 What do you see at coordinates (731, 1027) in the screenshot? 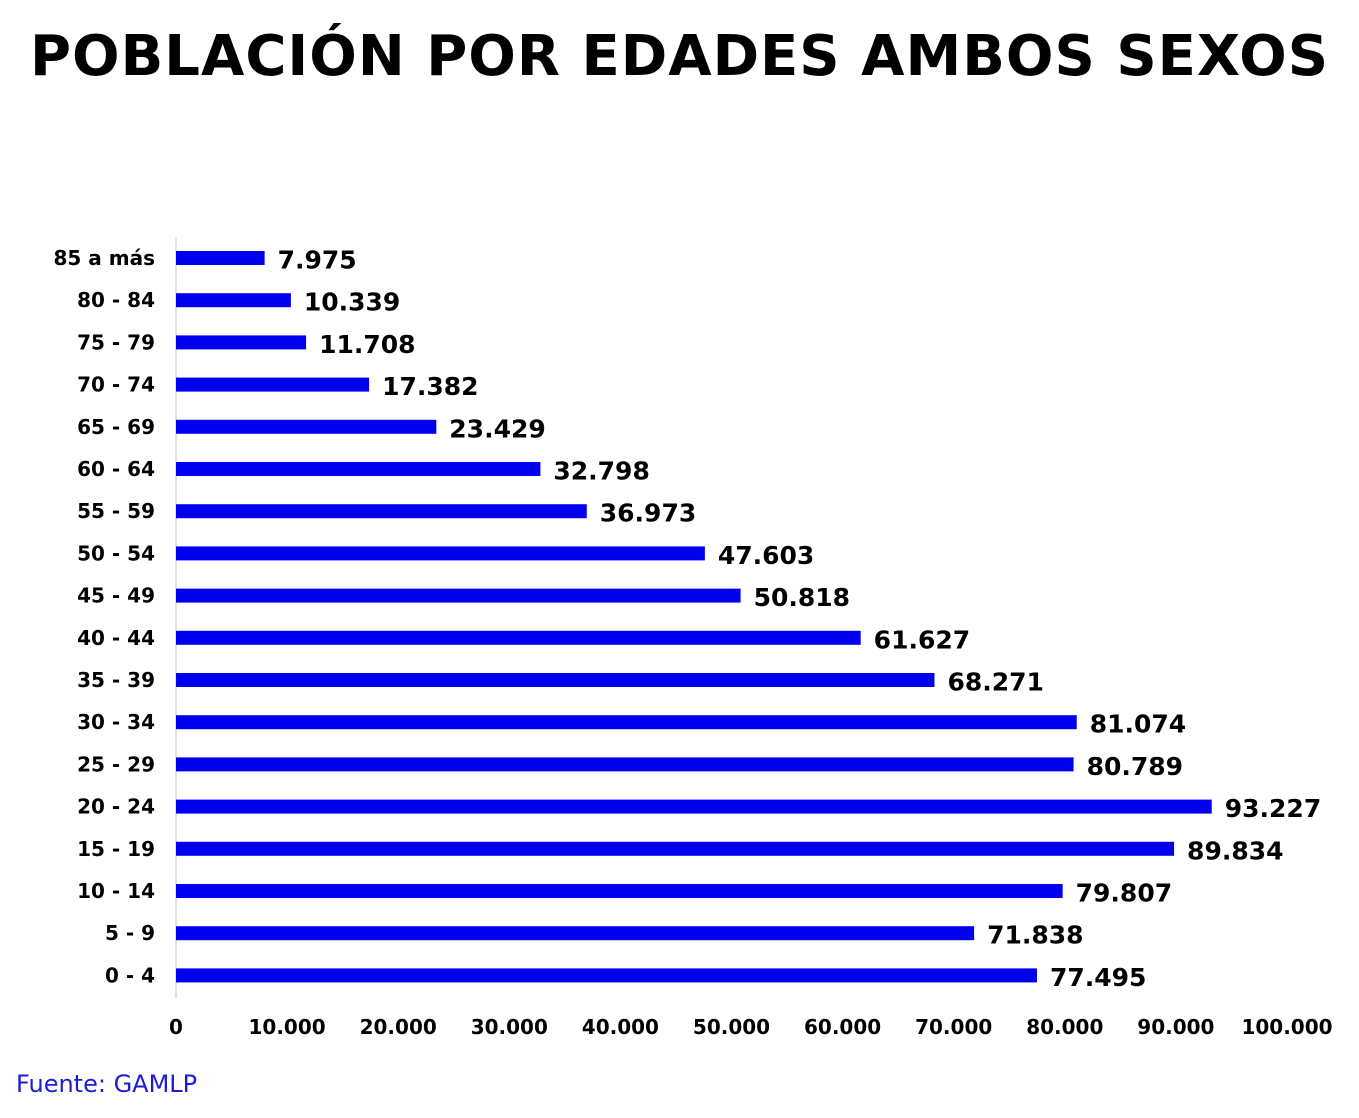
I see `x-tick-label: 50.000` at bounding box center [731, 1027].